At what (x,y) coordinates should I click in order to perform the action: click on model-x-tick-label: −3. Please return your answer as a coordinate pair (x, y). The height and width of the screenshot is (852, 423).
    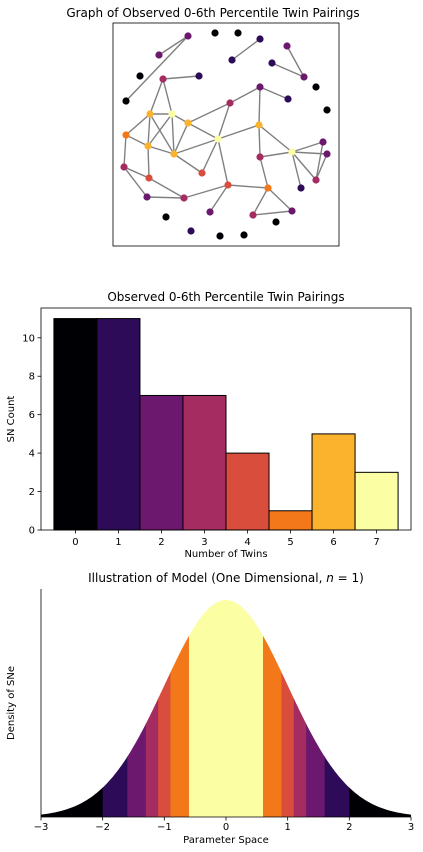
    Looking at the image, I should click on (41, 827).